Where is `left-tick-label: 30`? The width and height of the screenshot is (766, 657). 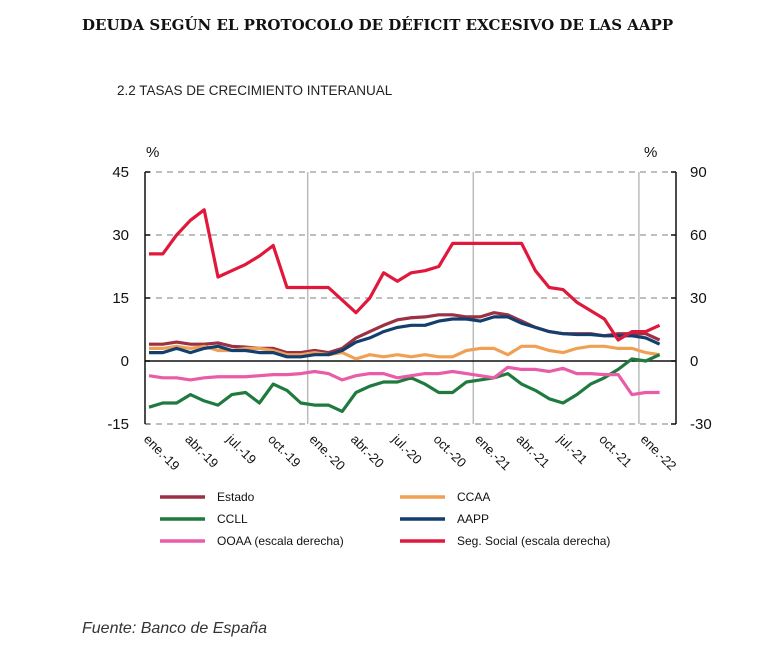
left-tick-label: 30 is located at coordinates (120, 235).